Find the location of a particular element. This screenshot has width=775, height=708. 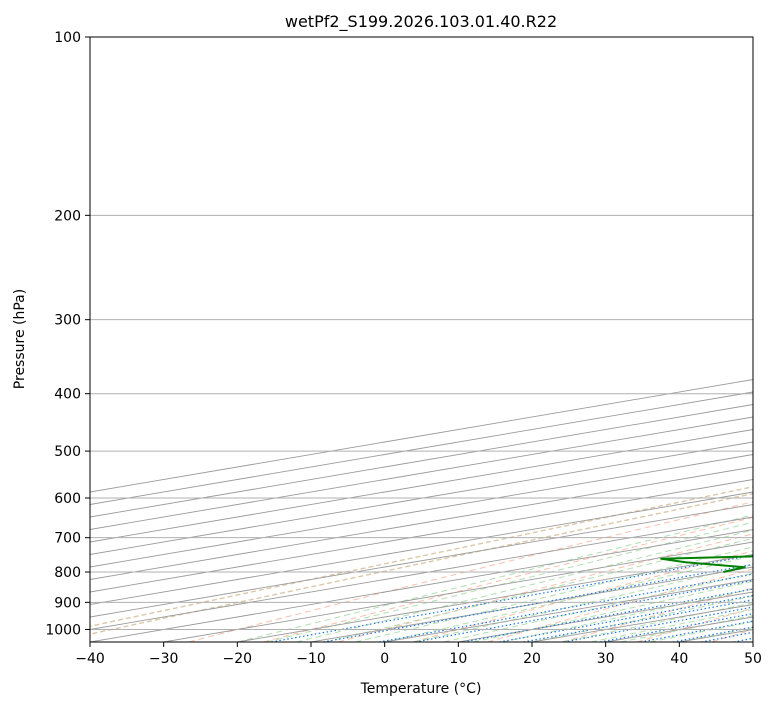

y-tick-label: 800 is located at coordinates (67, 573).